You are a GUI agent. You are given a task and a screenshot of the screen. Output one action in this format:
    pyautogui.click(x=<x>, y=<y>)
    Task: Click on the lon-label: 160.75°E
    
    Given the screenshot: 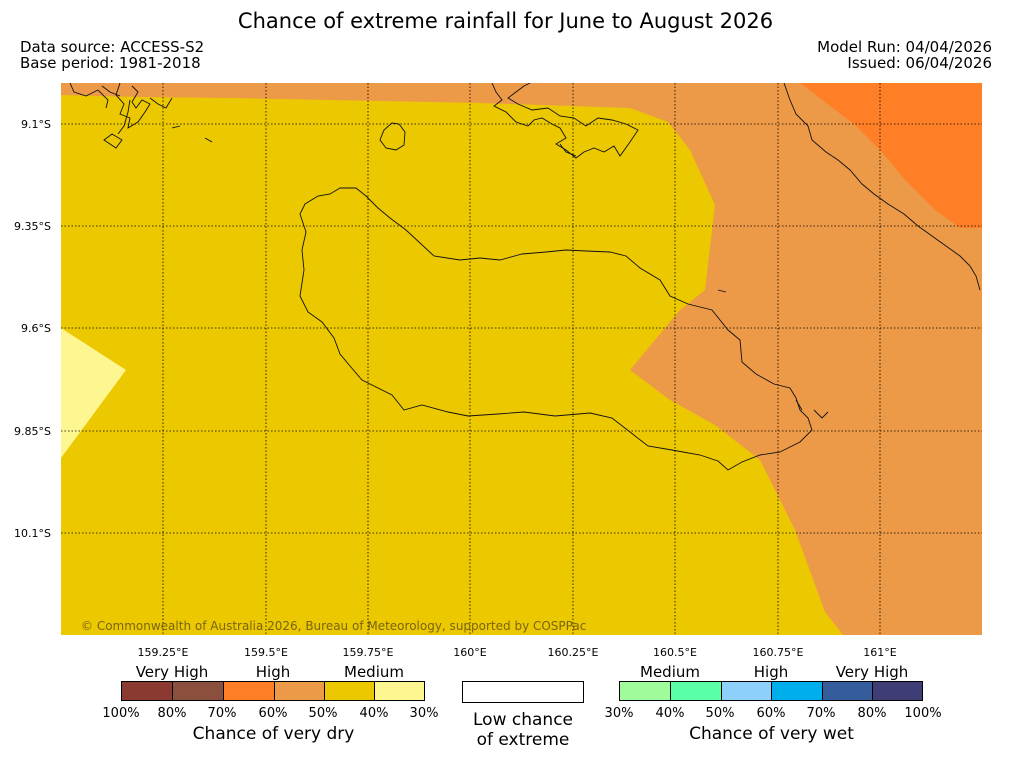 What is the action you would take?
    pyautogui.click(x=778, y=652)
    